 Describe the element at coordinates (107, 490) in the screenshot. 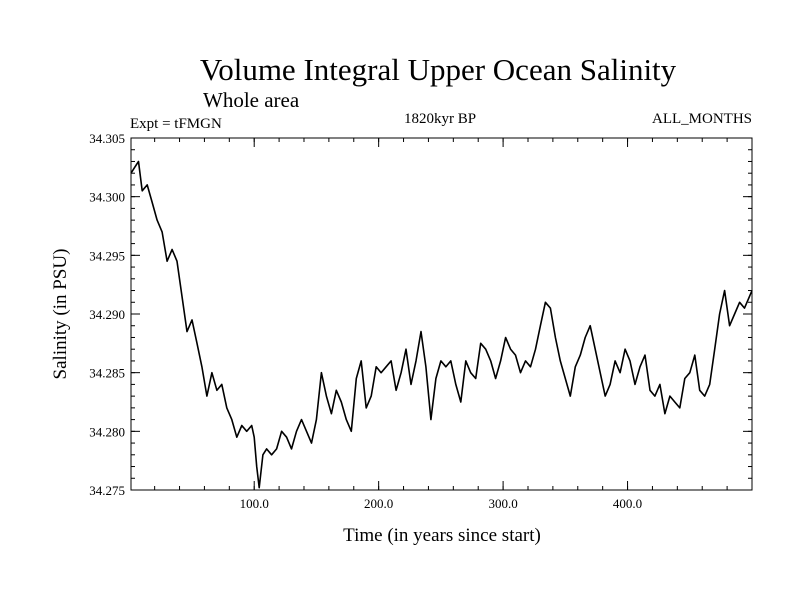

I see `y-tick-label: 34.275` at that location.